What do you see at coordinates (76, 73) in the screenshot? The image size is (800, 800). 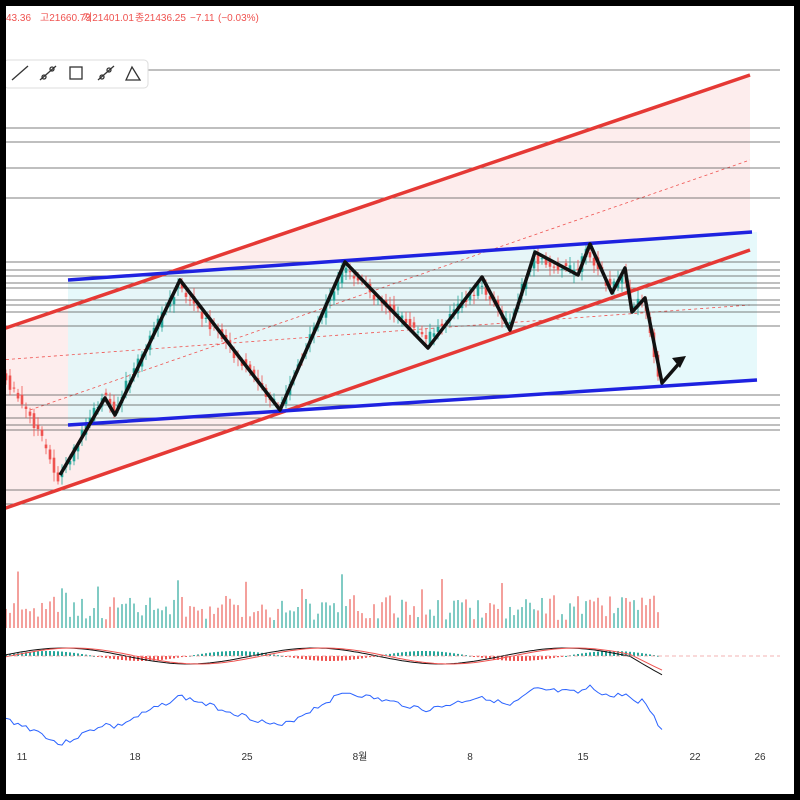 I see `tool-rectangle` at bounding box center [76, 73].